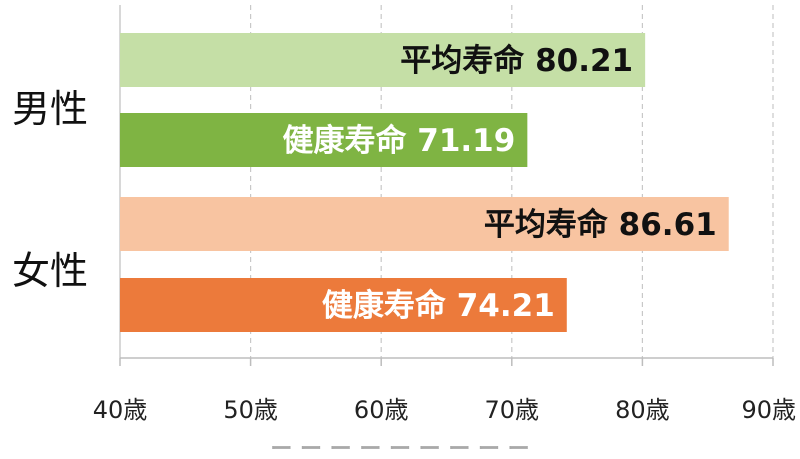 The width and height of the screenshot is (800, 459). Describe the element at coordinates (398, 141) in the screenshot. I see `bar-data-label: 健康寿命 71.19` at that location.